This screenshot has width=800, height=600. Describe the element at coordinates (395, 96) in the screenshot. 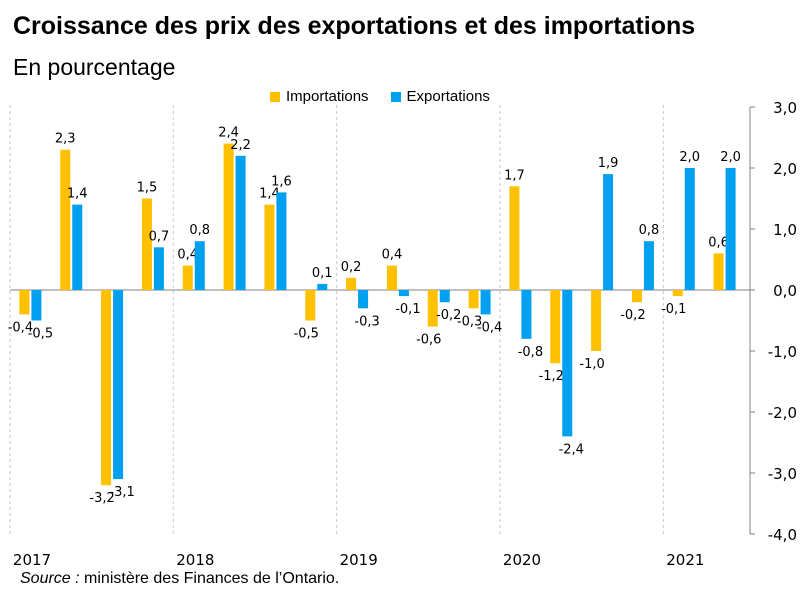

I see `legend-swatch-exportations` at that location.